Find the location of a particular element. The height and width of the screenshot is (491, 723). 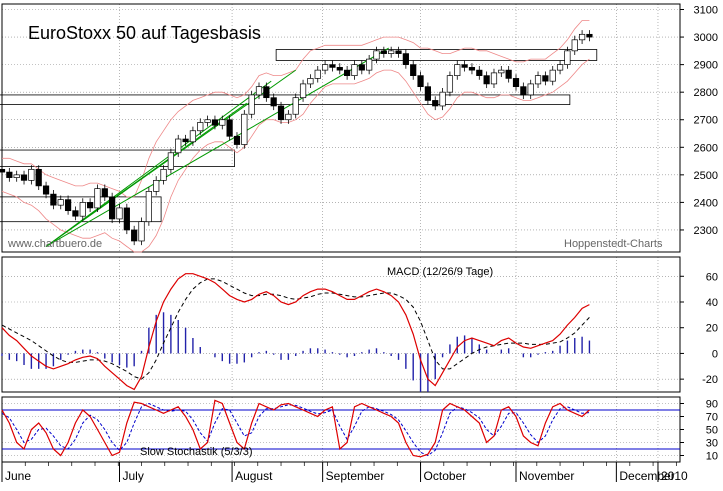

price-tick-label-0: 3100 is located at coordinates (706, 11).